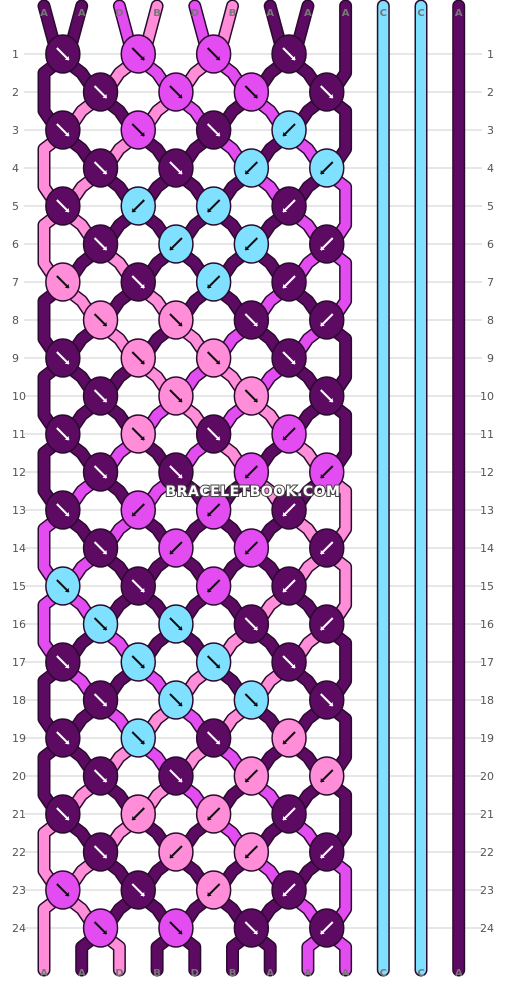  I want to click on row-number: 4, so click(490, 168).